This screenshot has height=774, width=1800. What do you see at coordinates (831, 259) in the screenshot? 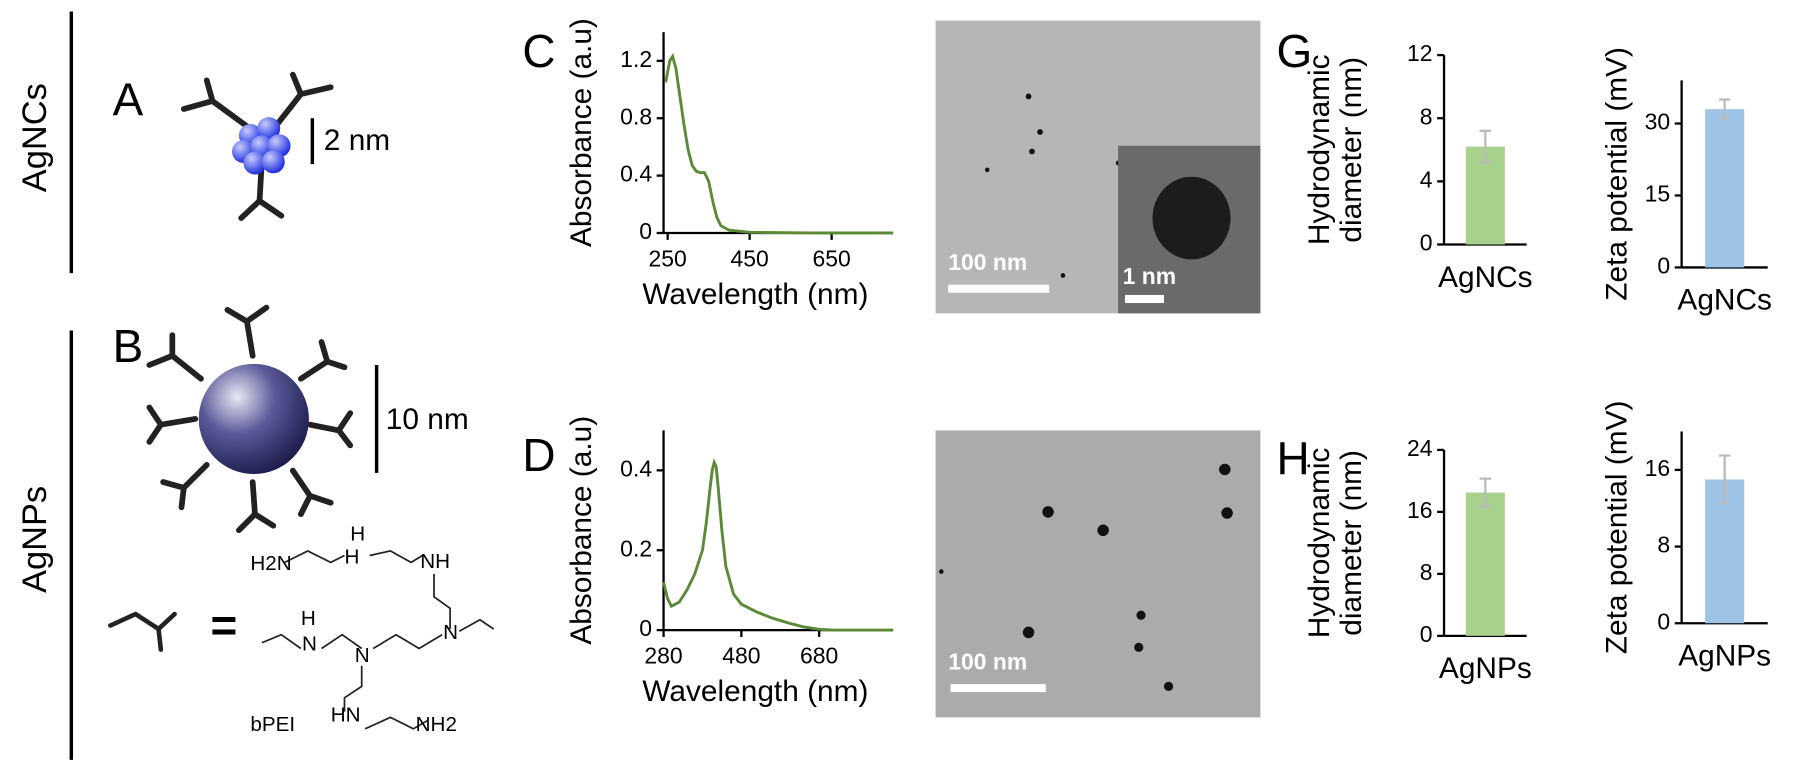
I see `x-tick-label: 650` at bounding box center [831, 259].